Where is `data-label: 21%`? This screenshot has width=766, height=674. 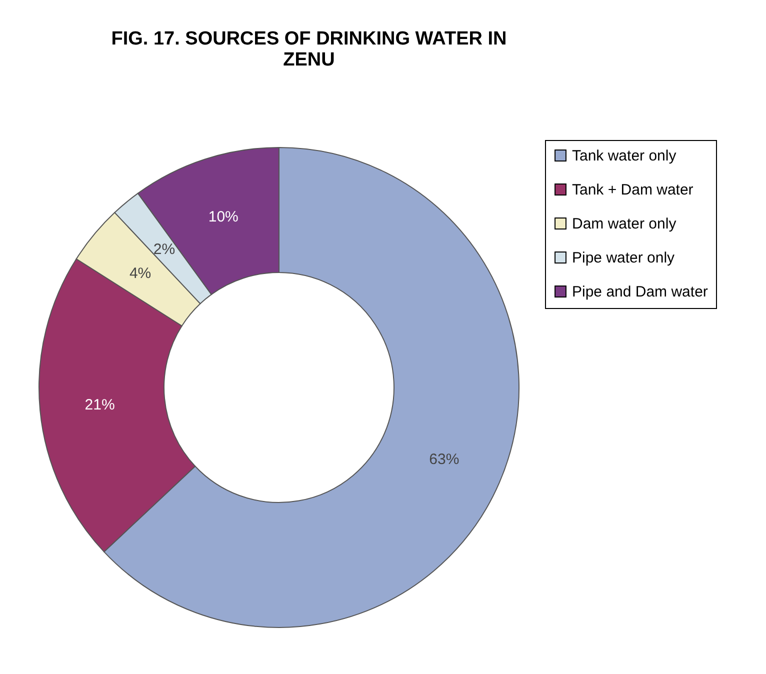
data-label: 21% is located at coordinates (99, 405).